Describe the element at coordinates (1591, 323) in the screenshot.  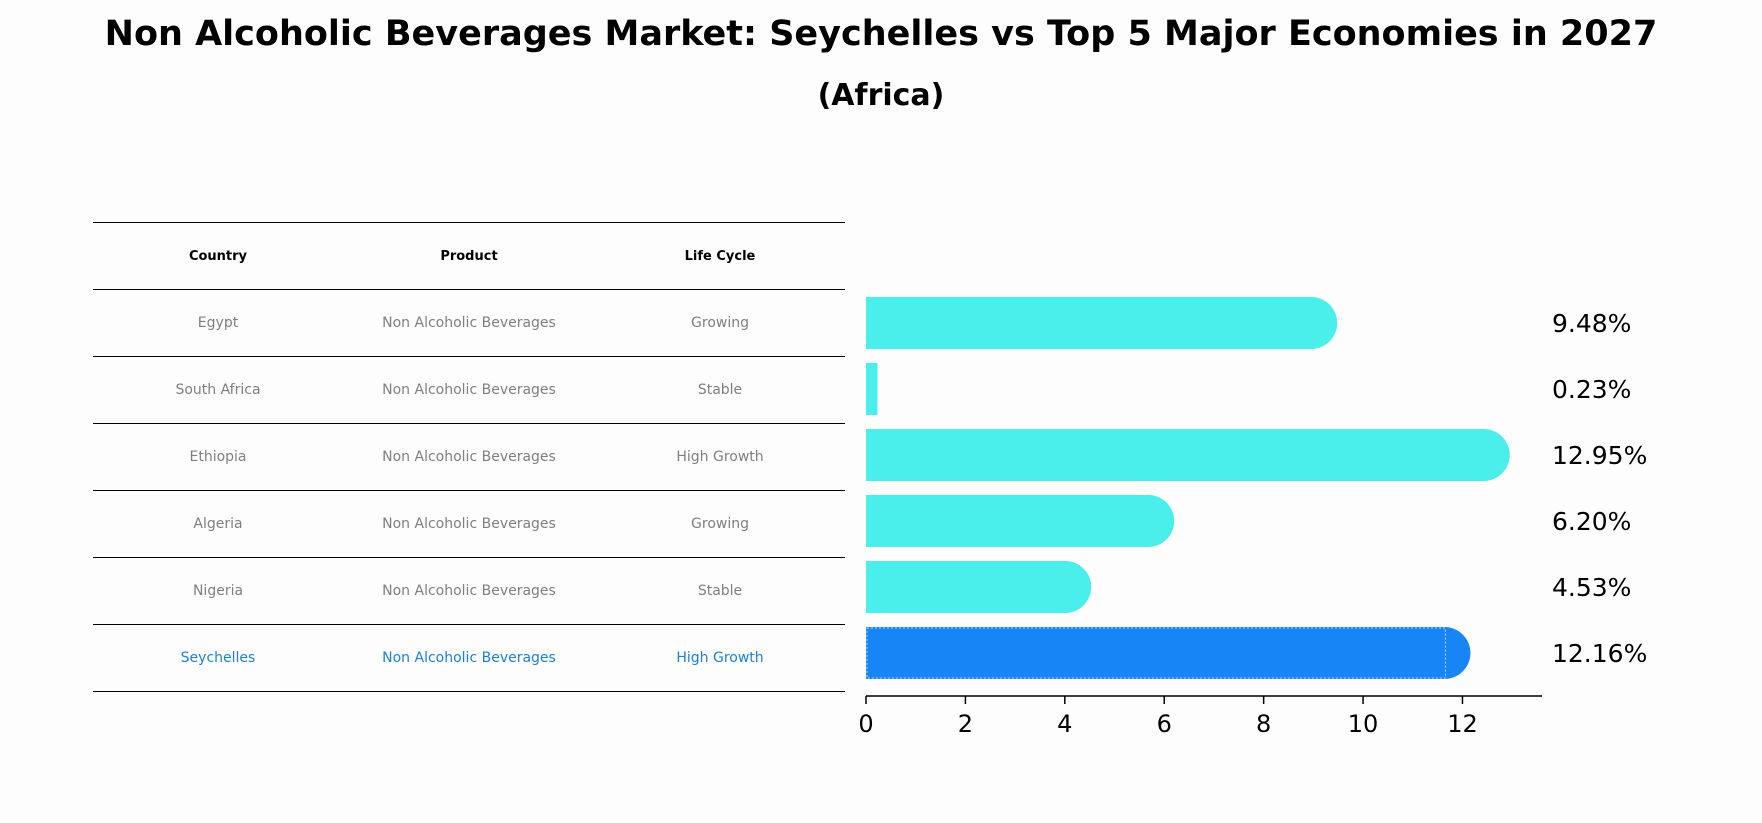
I see `value-label-egypt: 9.48%` at that location.